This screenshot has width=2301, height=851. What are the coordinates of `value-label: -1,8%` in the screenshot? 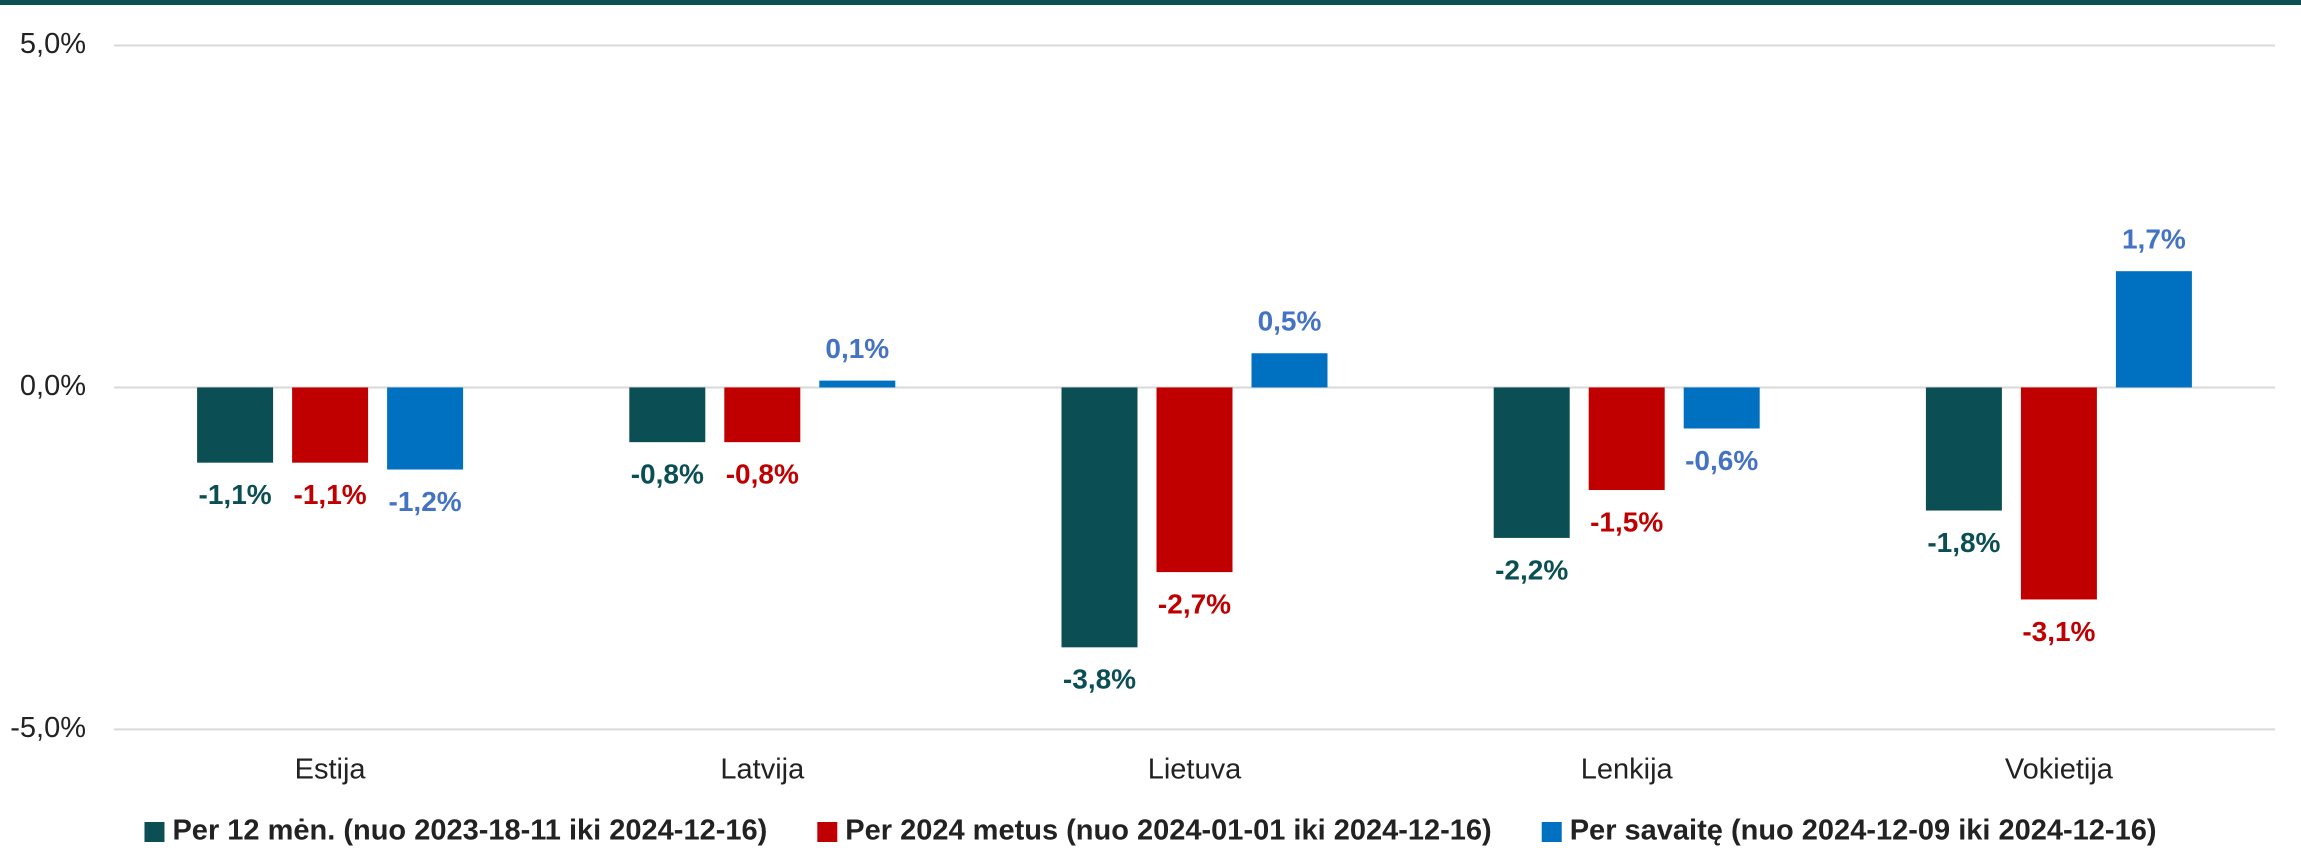 It's located at (1963, 542).